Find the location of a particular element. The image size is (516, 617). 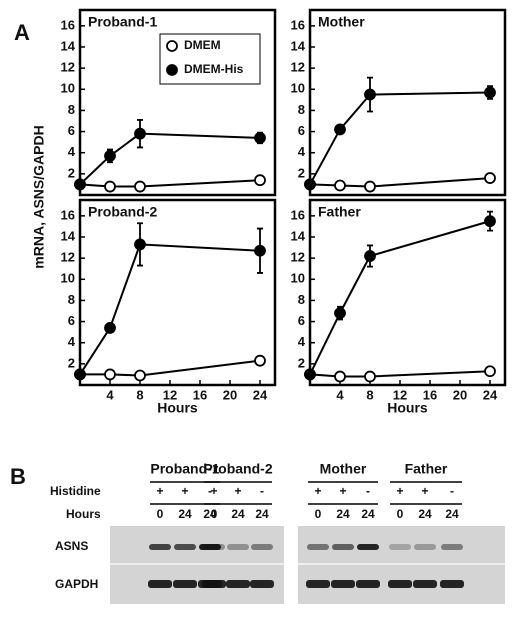

legend-box is located at coordinates (210, 59).